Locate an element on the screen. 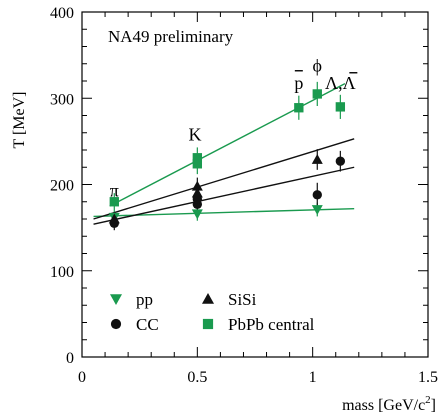 This screenshot has height=416, width=440. x-axis-label-close: ] is located at coordinates (433, 405).